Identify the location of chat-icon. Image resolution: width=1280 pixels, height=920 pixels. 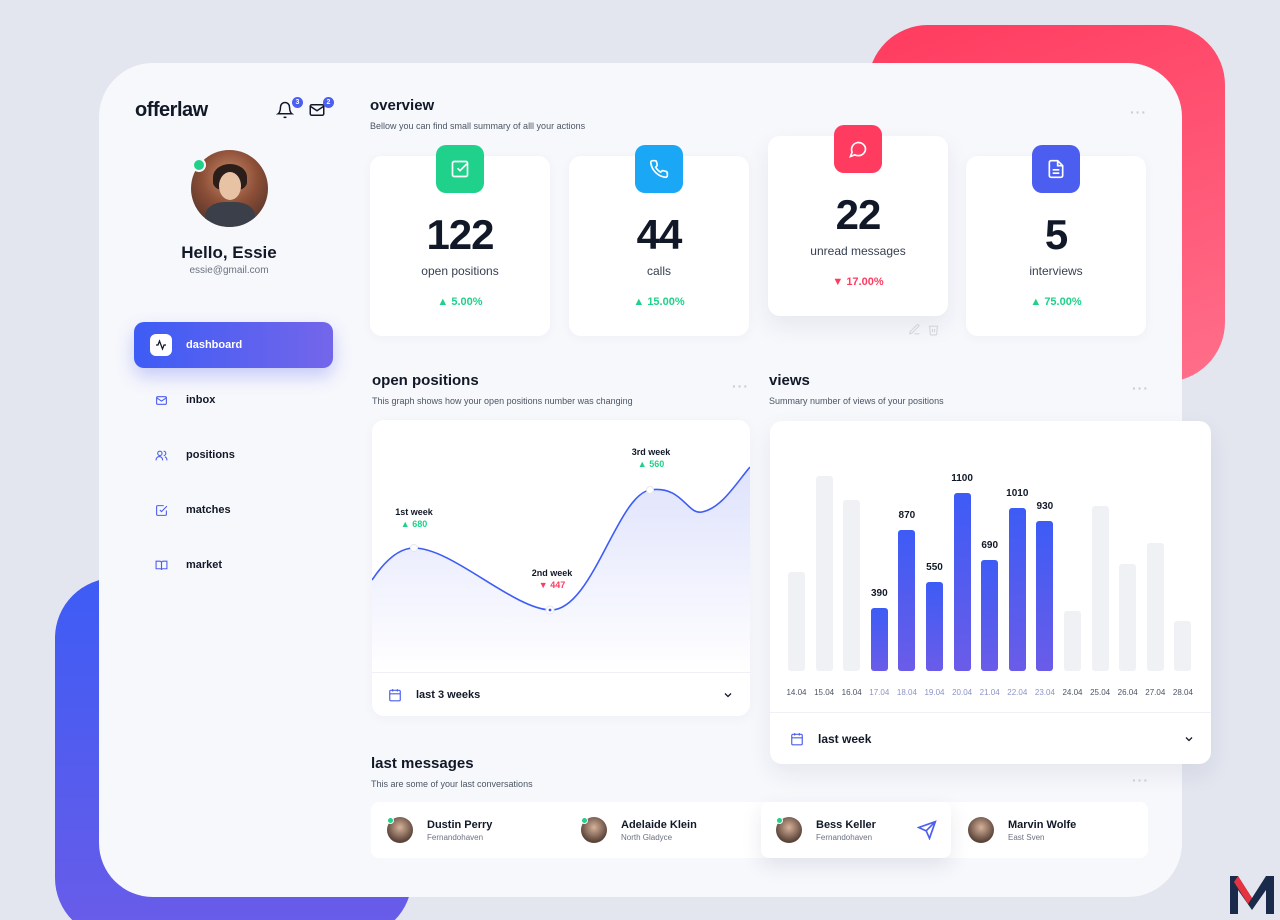
(858, 149).